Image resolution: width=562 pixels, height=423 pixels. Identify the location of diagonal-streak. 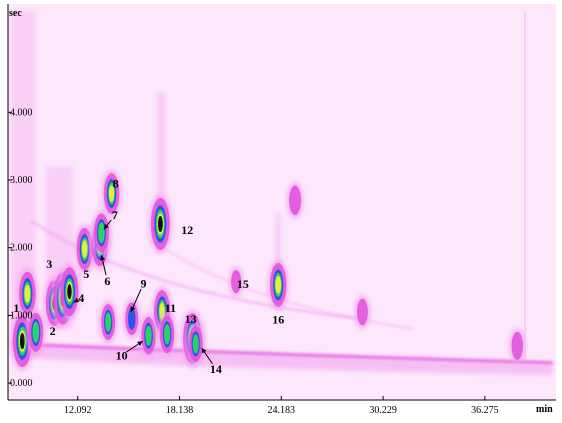
(196, 270).